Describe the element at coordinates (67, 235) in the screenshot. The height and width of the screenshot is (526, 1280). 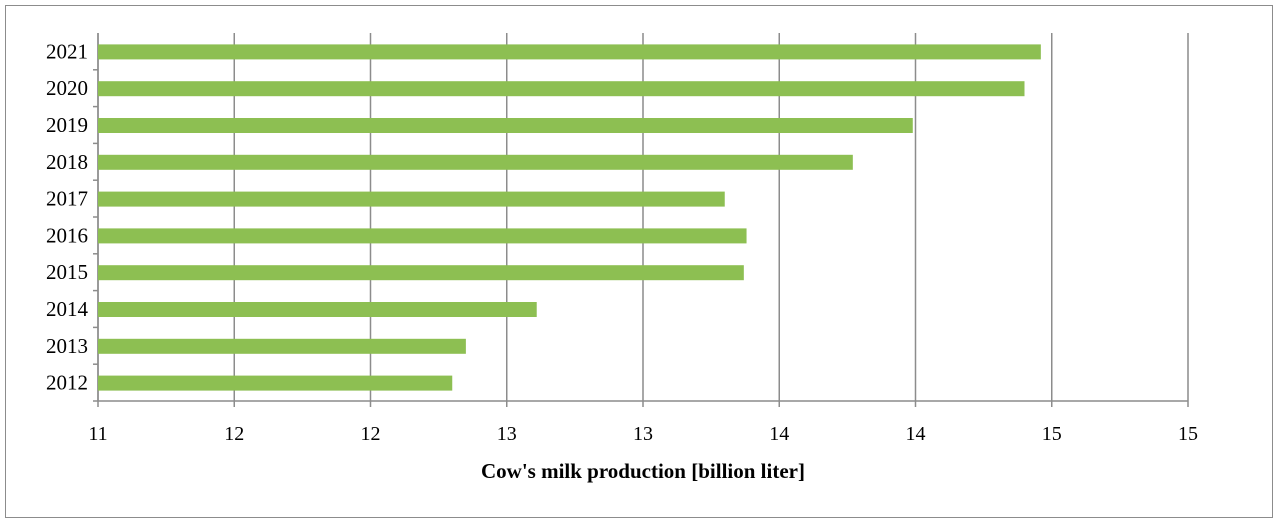
I see `y-tick-label: 2016` at that location.